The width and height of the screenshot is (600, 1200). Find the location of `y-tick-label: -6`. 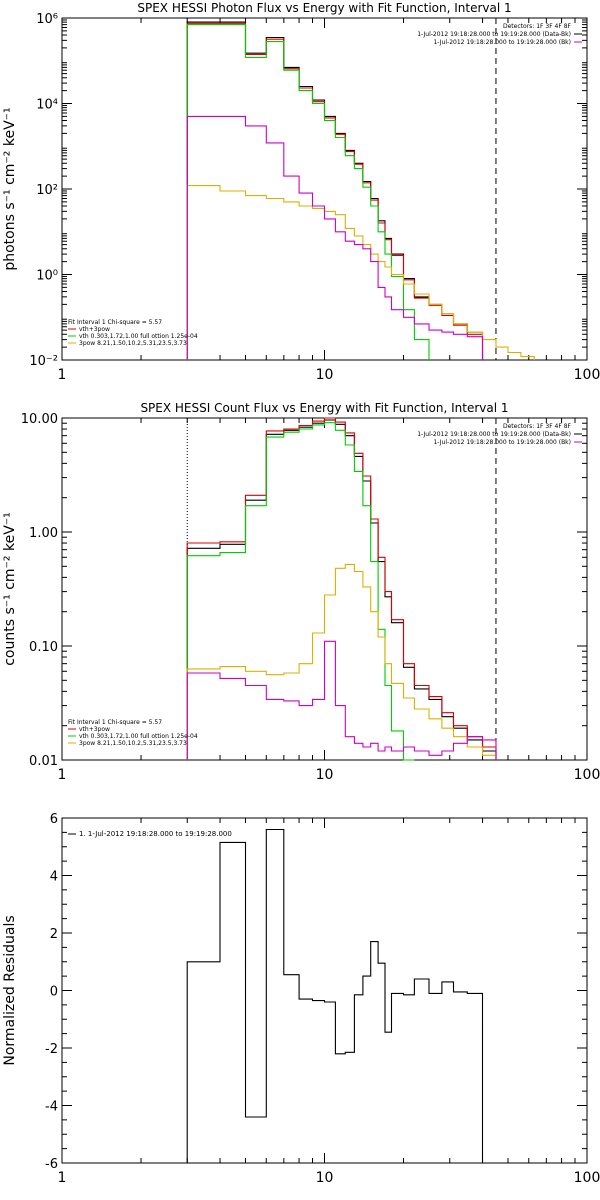

y-tick-label: -6 is located at coordinates (51, 1164).